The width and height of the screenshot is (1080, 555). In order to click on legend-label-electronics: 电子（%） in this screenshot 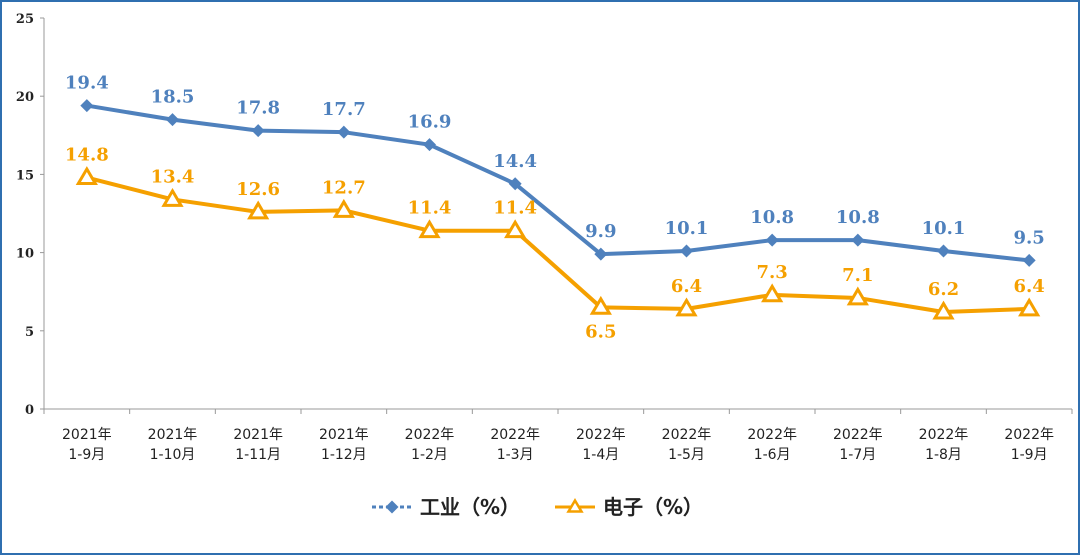, I will do `click(653, 507)`.